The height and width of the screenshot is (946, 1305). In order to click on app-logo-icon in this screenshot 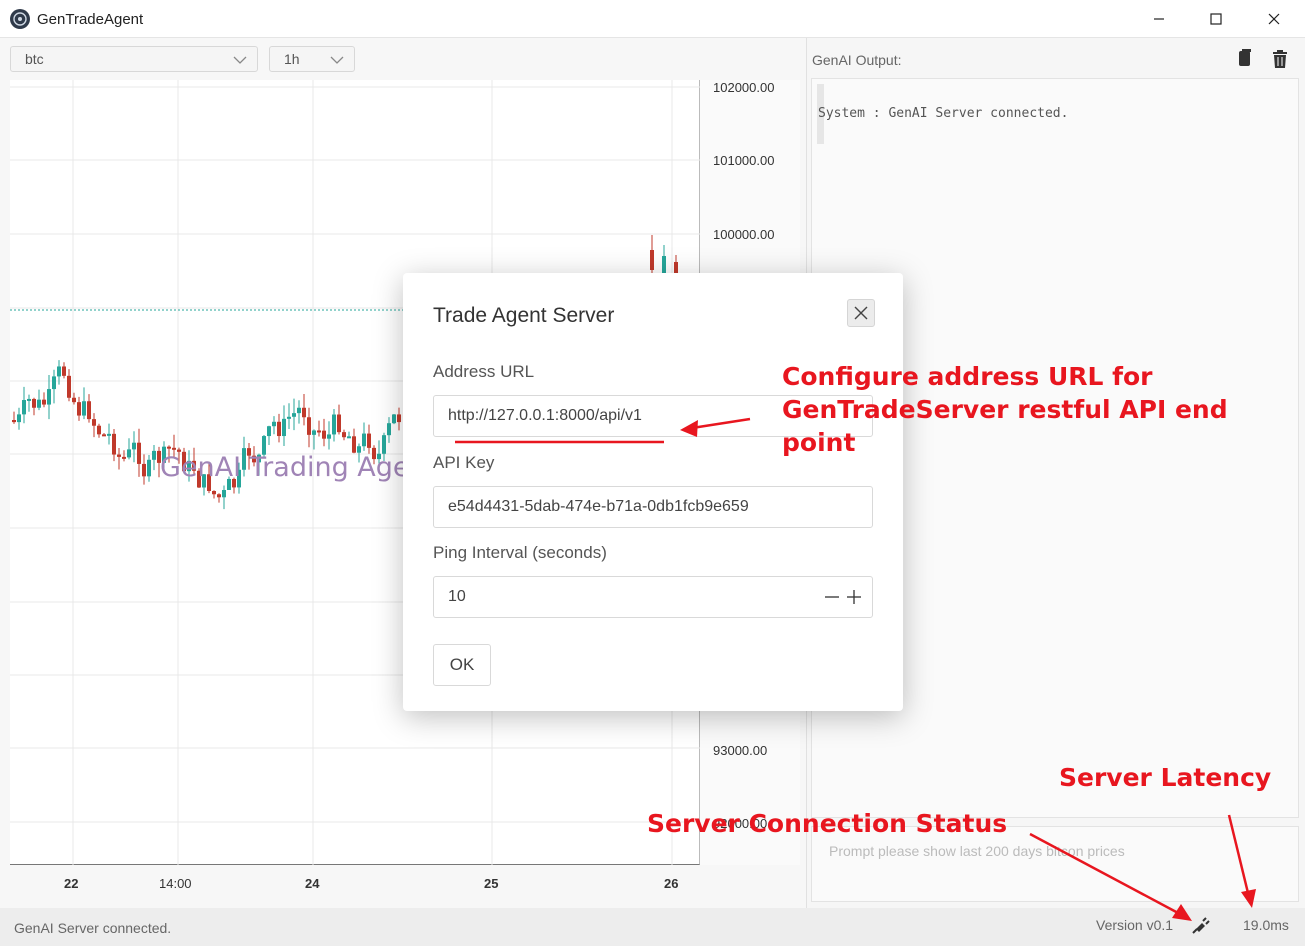, I will do `click(20, 19)`.